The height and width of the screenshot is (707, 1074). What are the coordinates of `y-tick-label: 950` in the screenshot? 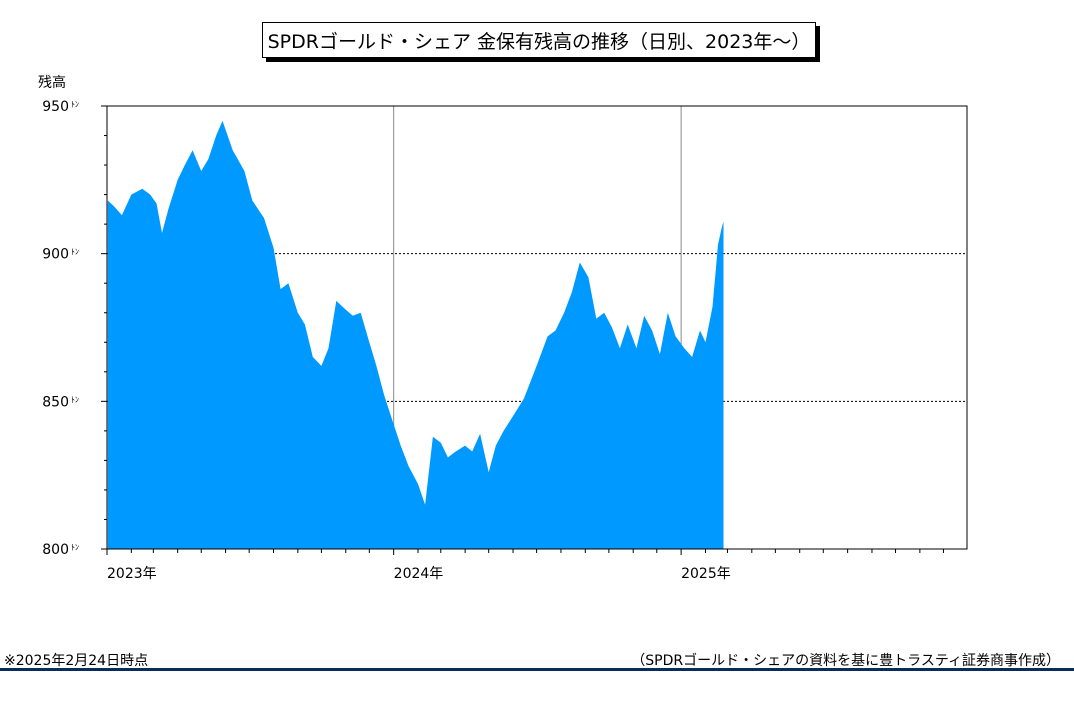 It's located at (55, 107).